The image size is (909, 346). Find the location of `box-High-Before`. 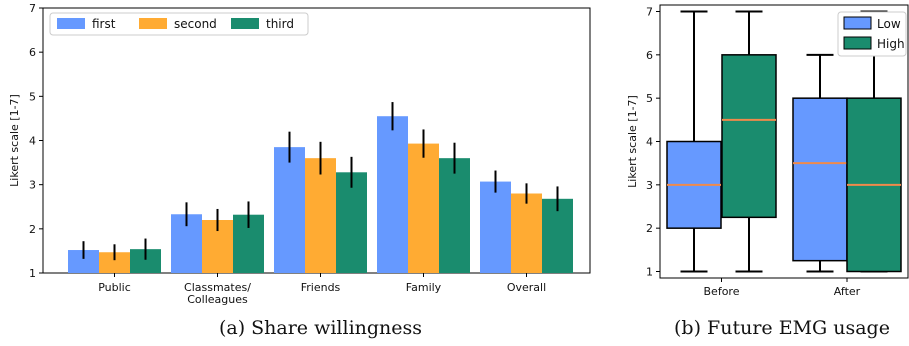

box-High-Before is located at coordinates (749, 141).